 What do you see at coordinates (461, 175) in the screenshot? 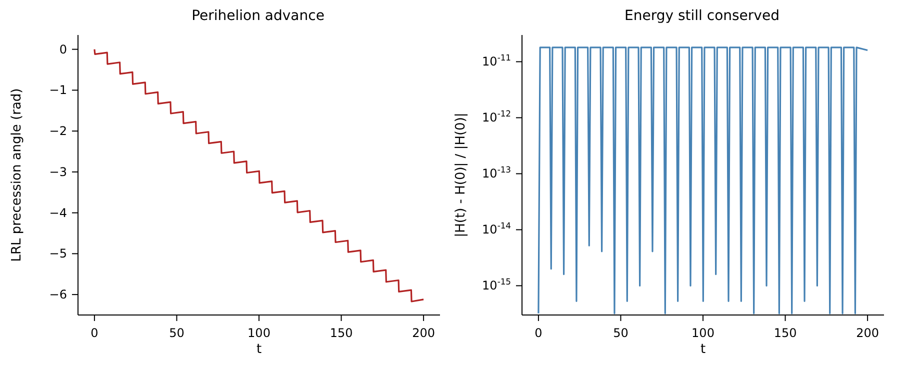
I see `y-axis-title: |H(t) - H(0)| / |H(0)|` at bounding box center [461, 175].